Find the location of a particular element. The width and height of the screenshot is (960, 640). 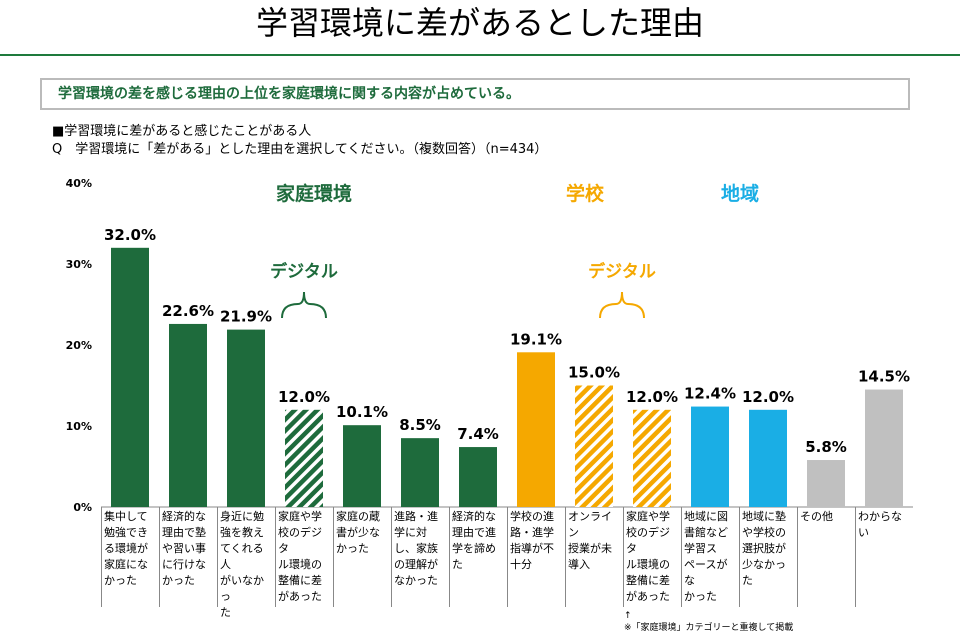

group-label: 地域 is located at coordinates (740, 193).